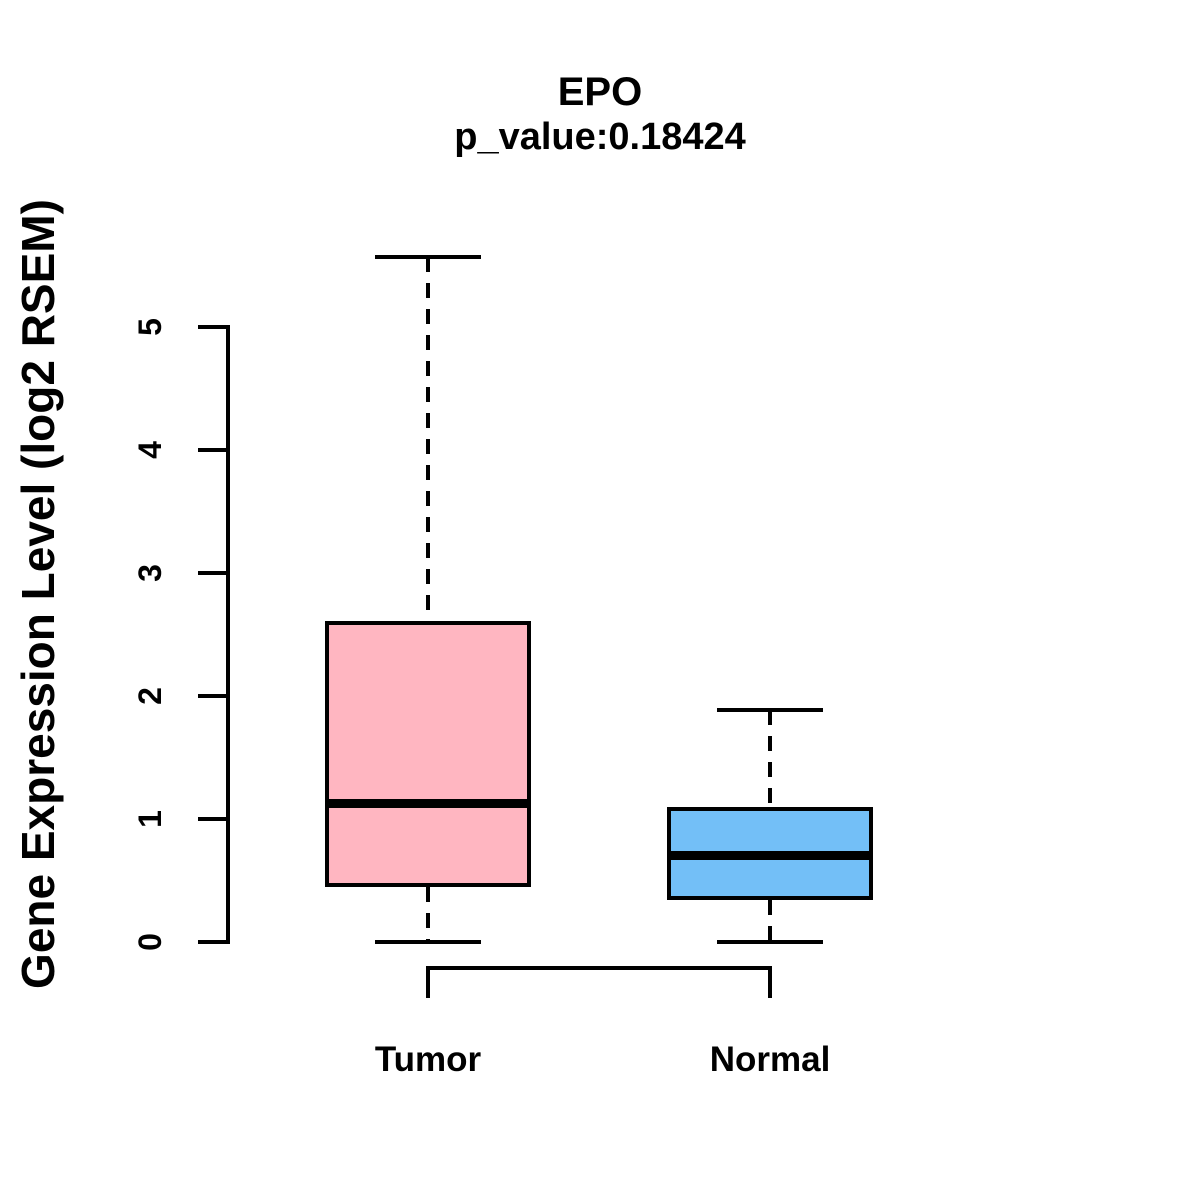 This screenshot has height=1200, width=1200. What do you see at coordinates (600, 92) in the screenshot?
I see `chart-title: EPO` at bounding box center [600, 92].